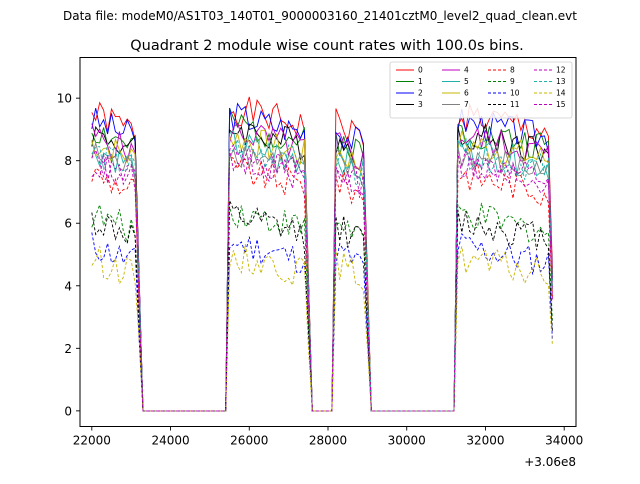  I want to click on legend-label: 10, so click(515, 93).